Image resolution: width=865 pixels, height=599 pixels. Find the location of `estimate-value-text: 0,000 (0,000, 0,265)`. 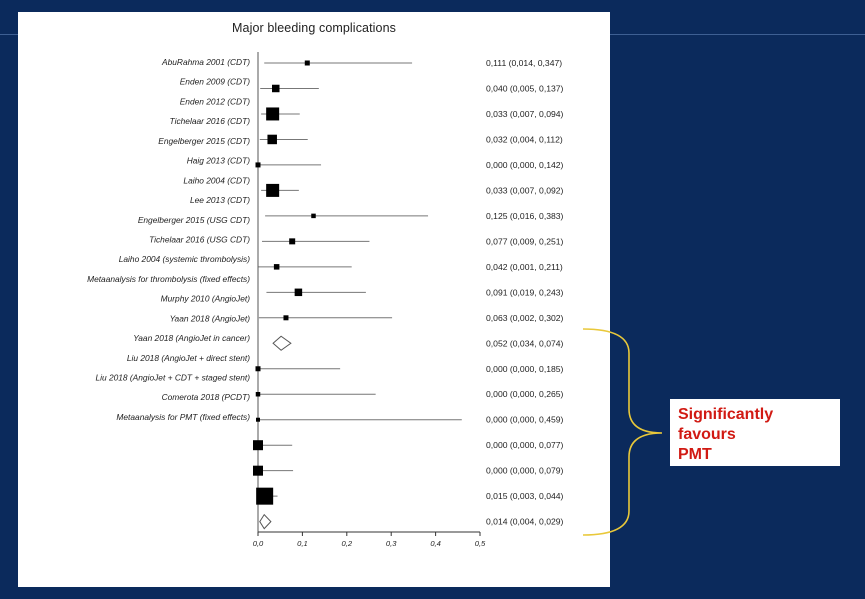

estimate-value-text: 0,000 (0,000, 0,265) is located at coordinates (525, 394).